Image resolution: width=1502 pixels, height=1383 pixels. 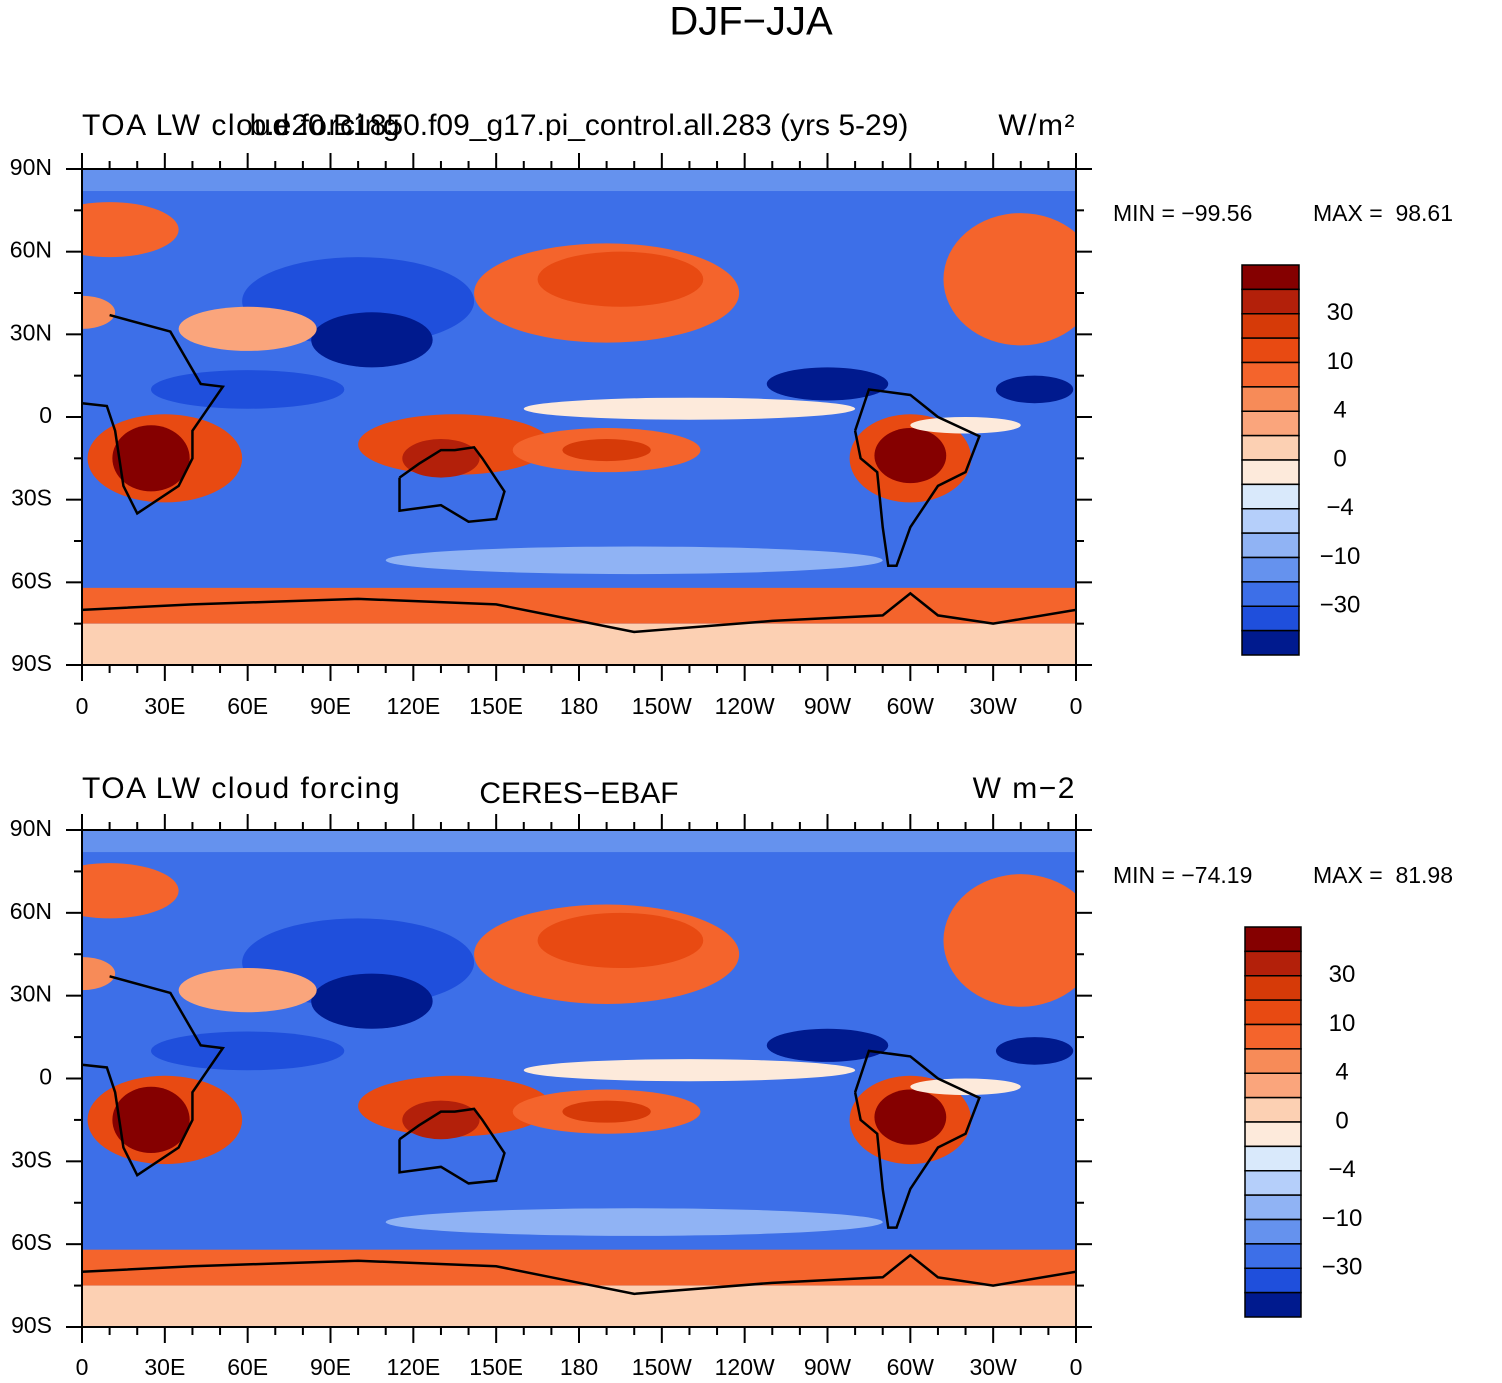 I want to click on lon-label: 180, so click(x=579, y=1367).